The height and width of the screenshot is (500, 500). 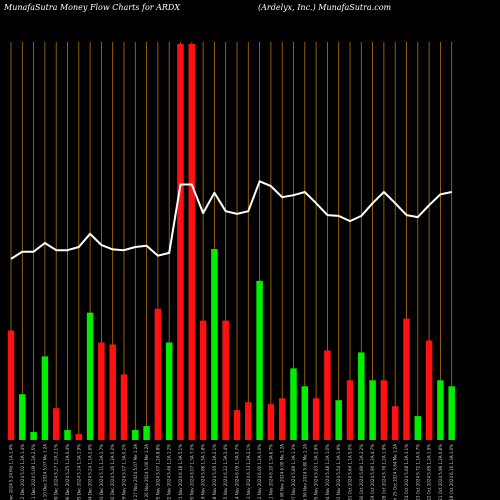 I want to click on price-line-path, so click(x=231, y=220).